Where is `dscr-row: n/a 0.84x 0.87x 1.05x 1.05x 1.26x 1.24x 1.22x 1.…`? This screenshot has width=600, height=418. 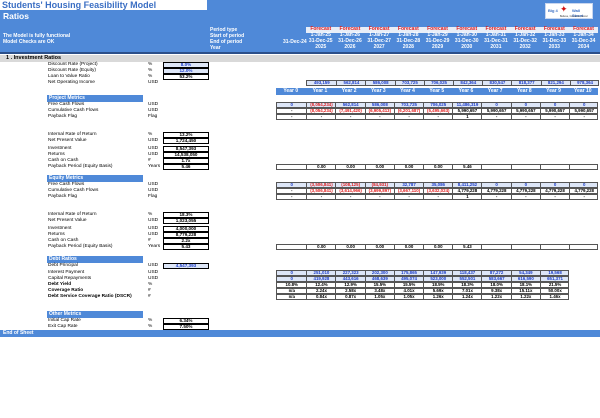
dscr-row: n/a 0.84x 0.87x 1.05x 1.05x 1.26x 1.24x 1.22x 1.… is located at coordinates (422, 297).